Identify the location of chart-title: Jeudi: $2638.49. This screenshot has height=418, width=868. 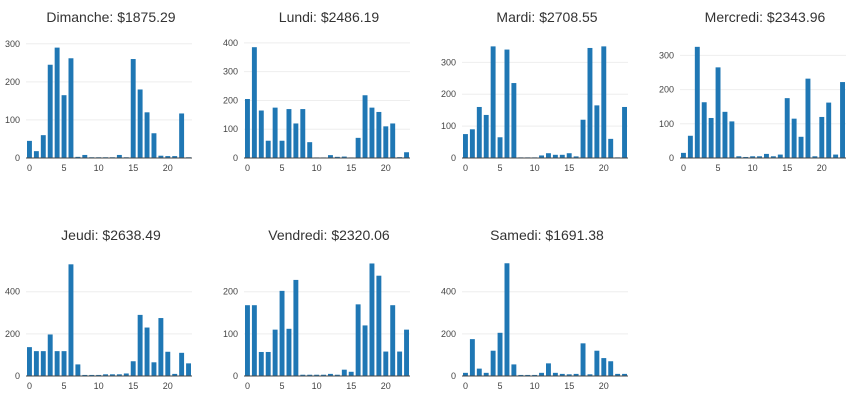
(111, 235).